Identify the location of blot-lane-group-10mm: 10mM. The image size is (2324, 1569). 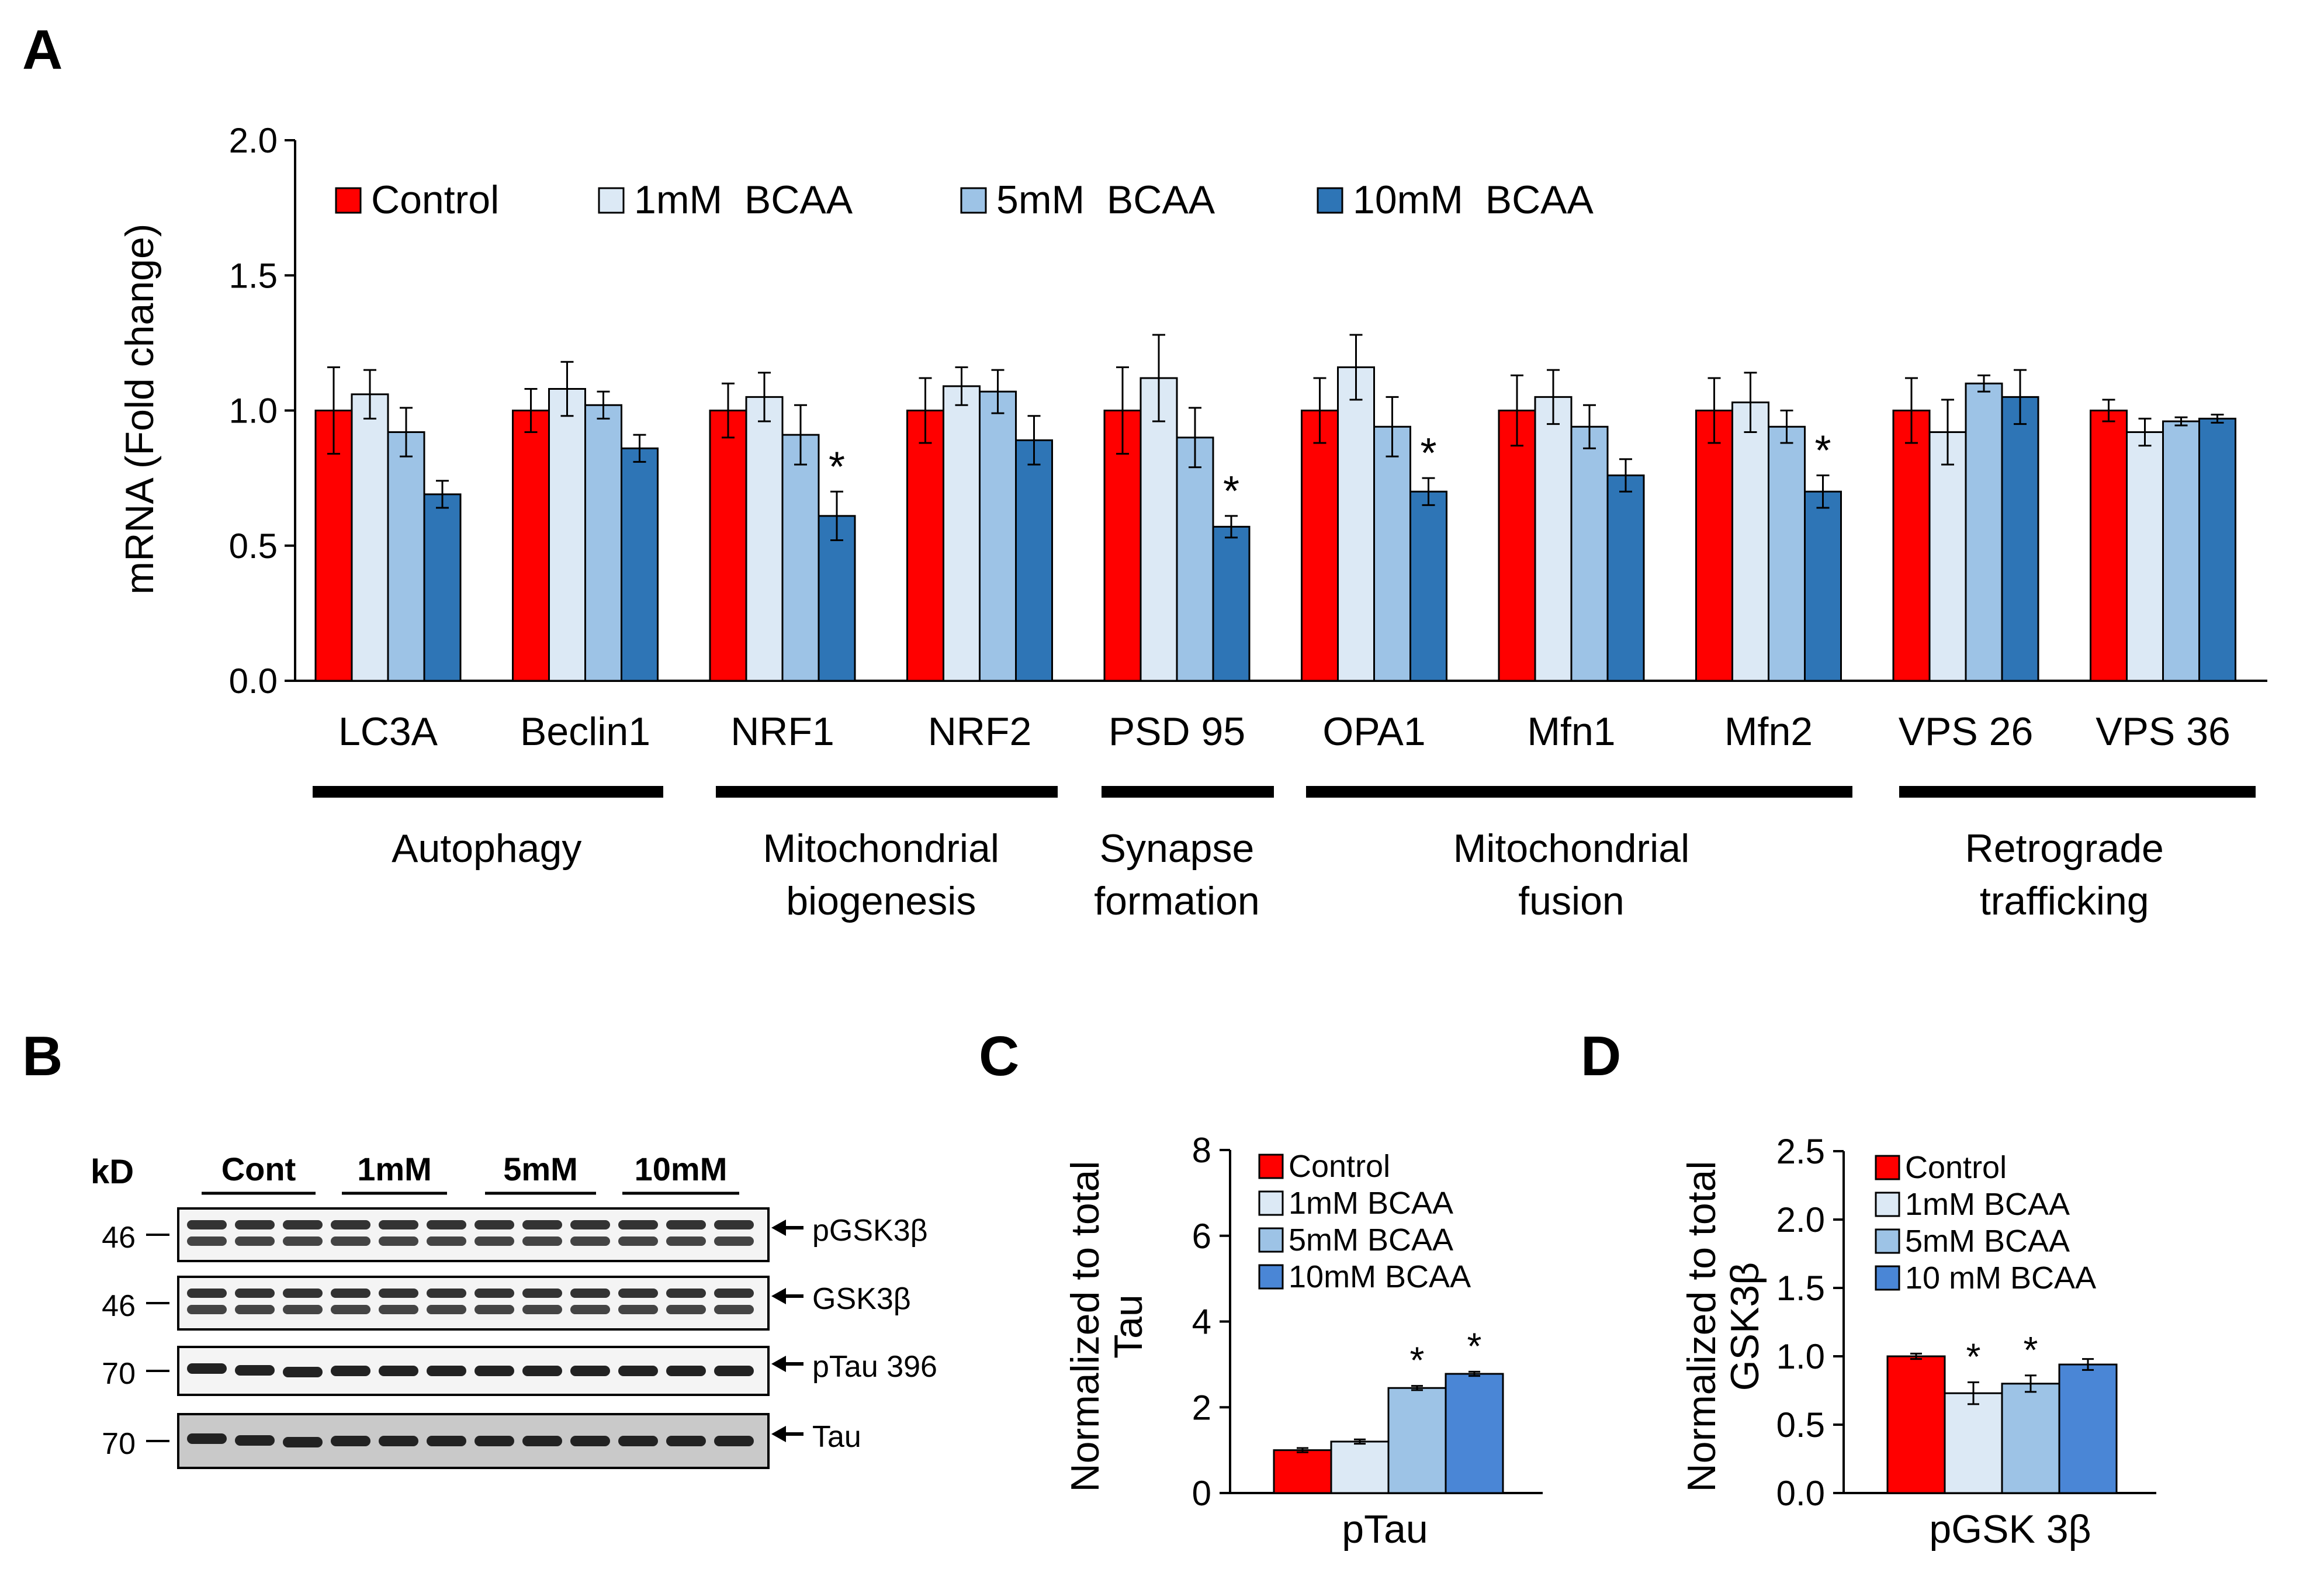
(681, 1169).